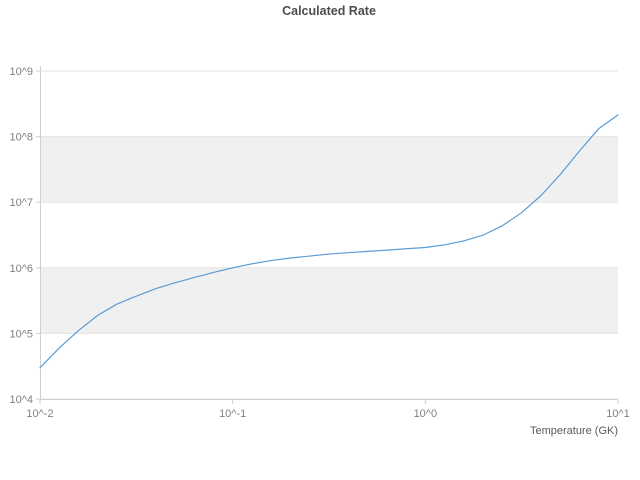  Describe the element at coordinates (618, 414) in the screenshot. I see `x-tick-label: 10^1` at that location.